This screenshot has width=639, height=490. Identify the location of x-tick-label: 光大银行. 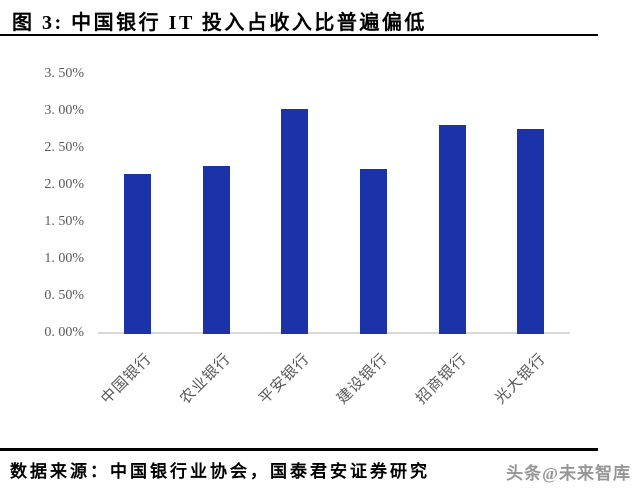
(520, 379).